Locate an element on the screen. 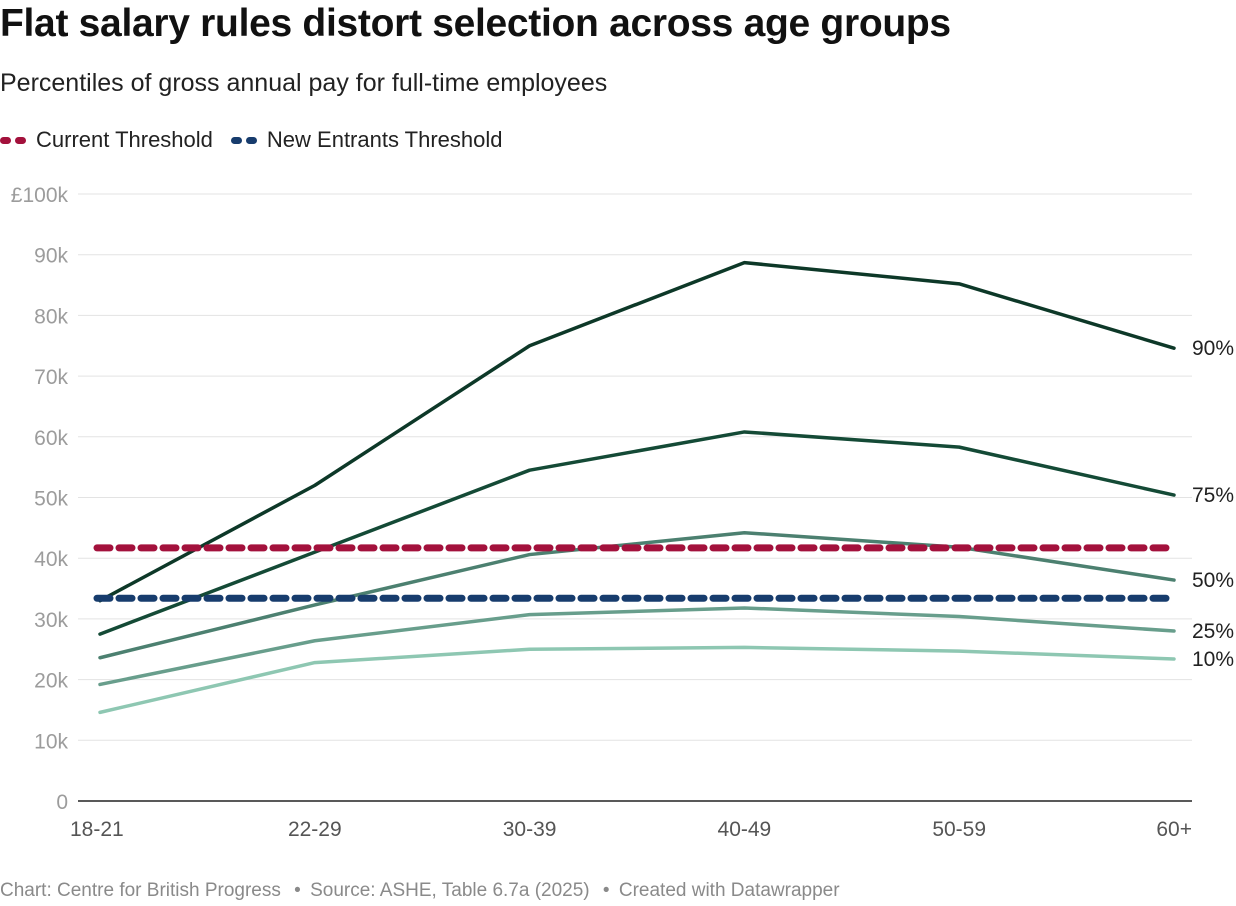  y-tick-label: 30k is located at coordinates (51, 620).